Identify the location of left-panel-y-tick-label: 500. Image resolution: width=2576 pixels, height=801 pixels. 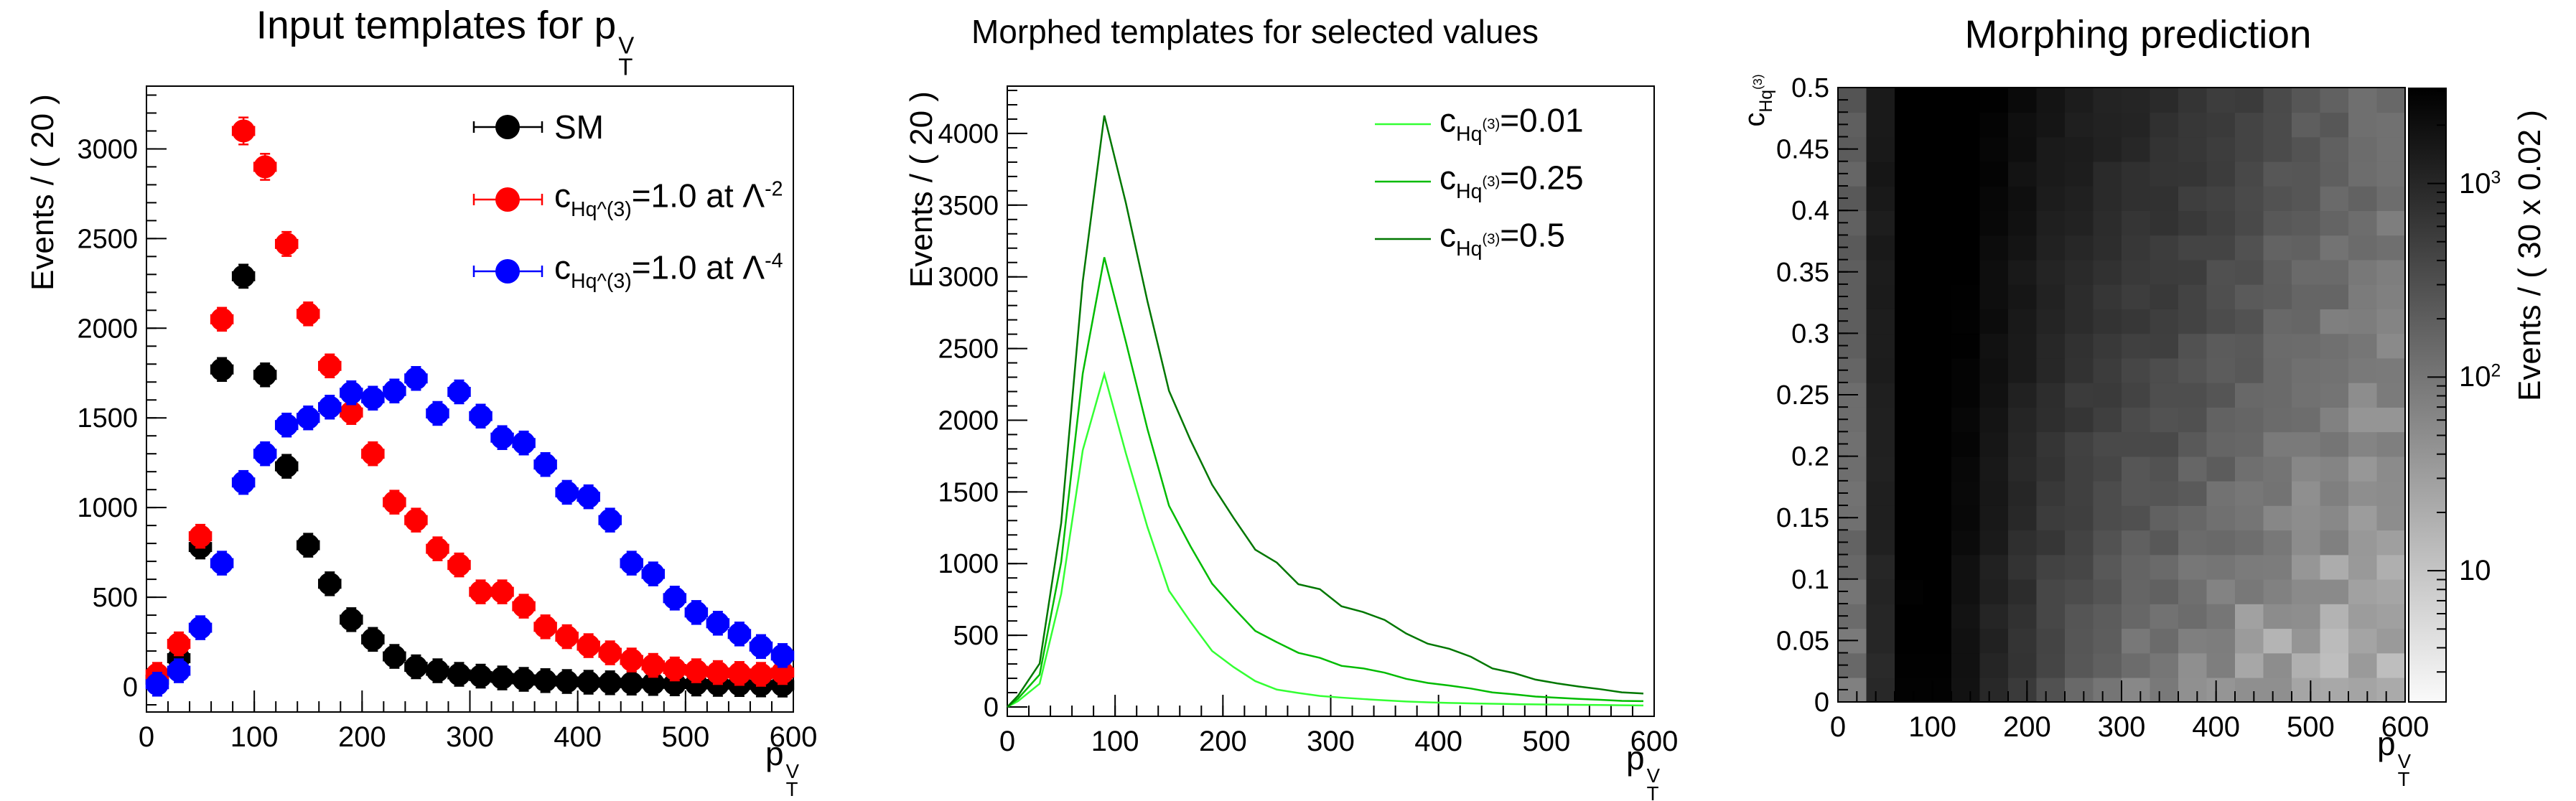
(115, 598).